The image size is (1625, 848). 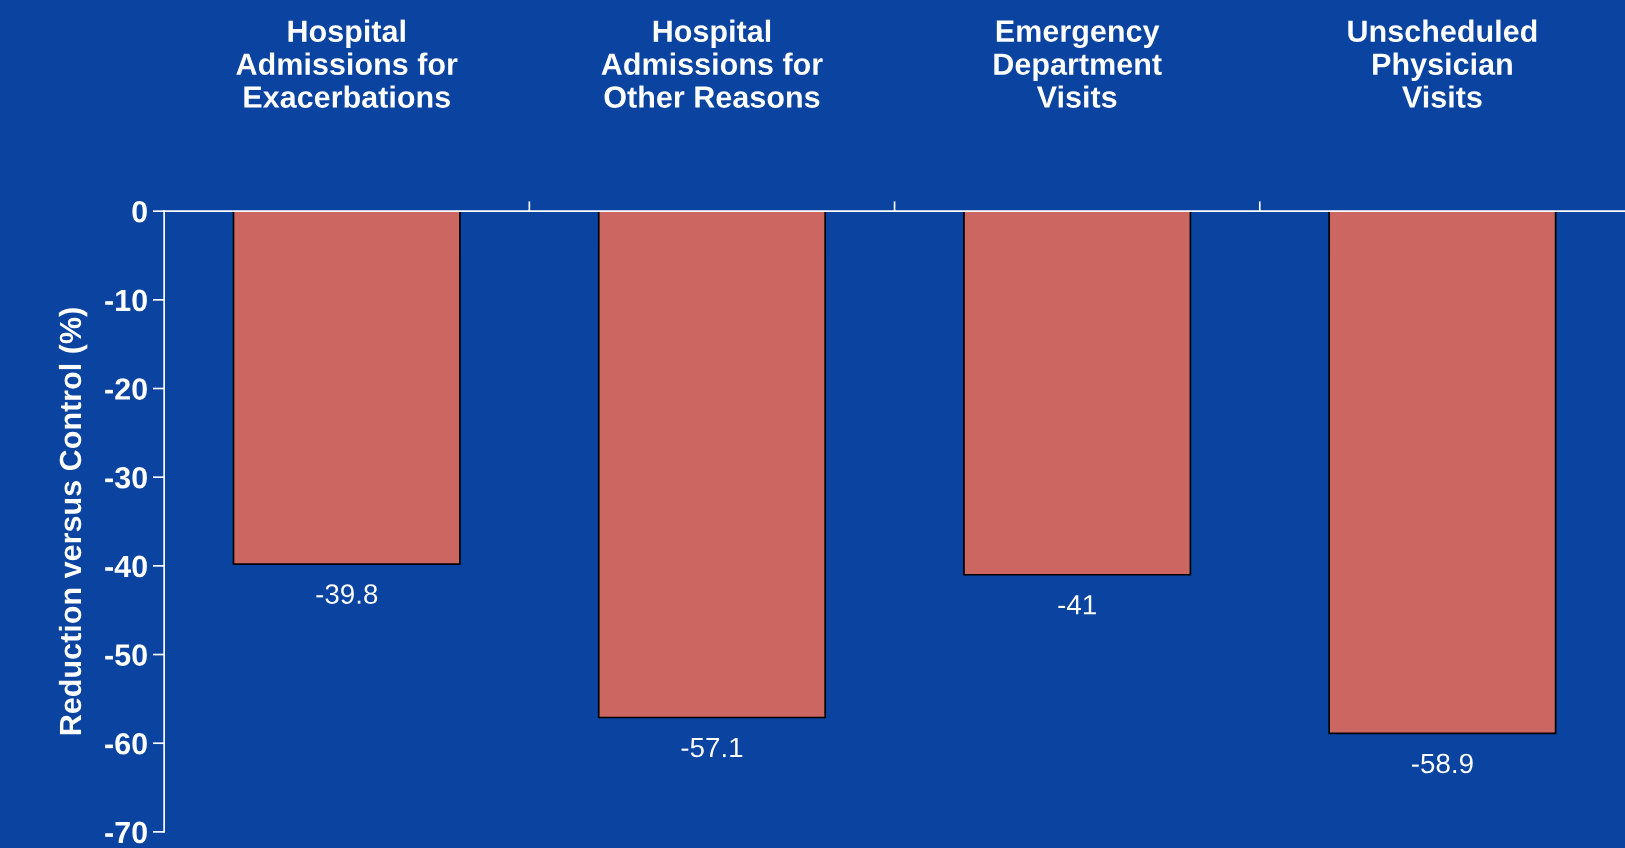 What do you see at coordinates (126, 832) in the screenshot?
I see `y-tick-label: -70` at bounding box center [126, 832].